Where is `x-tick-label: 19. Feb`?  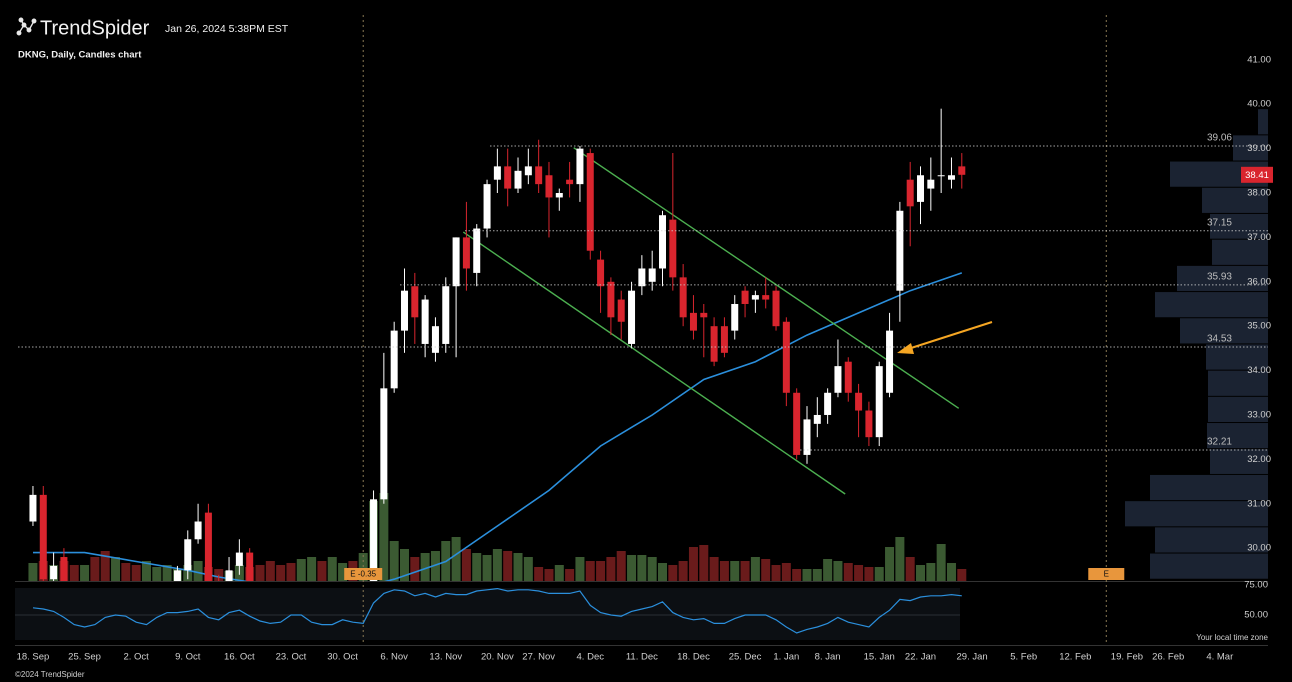 x-tick-label: 19. Feb is located at coordinates (1127, 657).